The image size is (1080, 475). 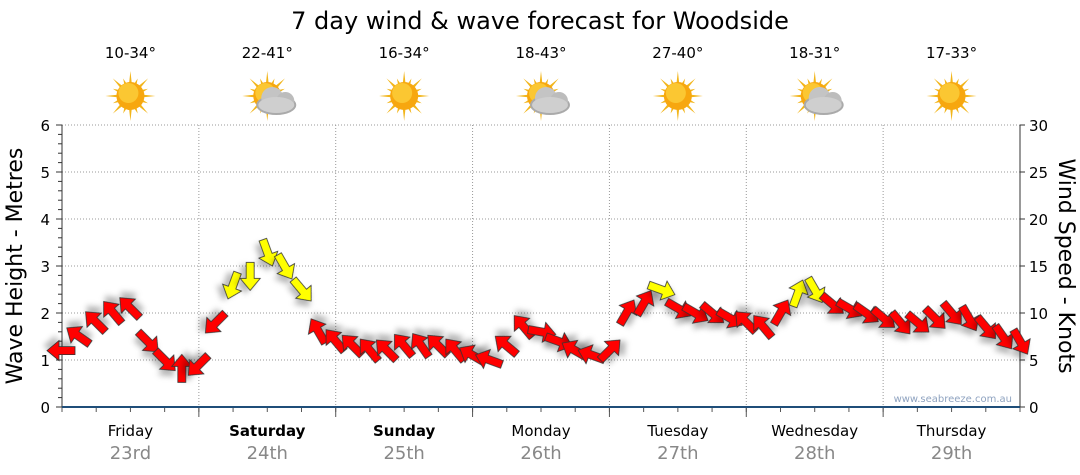 What do you see at coordinates (15, 266) in the screenshot?
I see `y-axis-label: Wave Height - Metres` at bounding box center [15, 266].